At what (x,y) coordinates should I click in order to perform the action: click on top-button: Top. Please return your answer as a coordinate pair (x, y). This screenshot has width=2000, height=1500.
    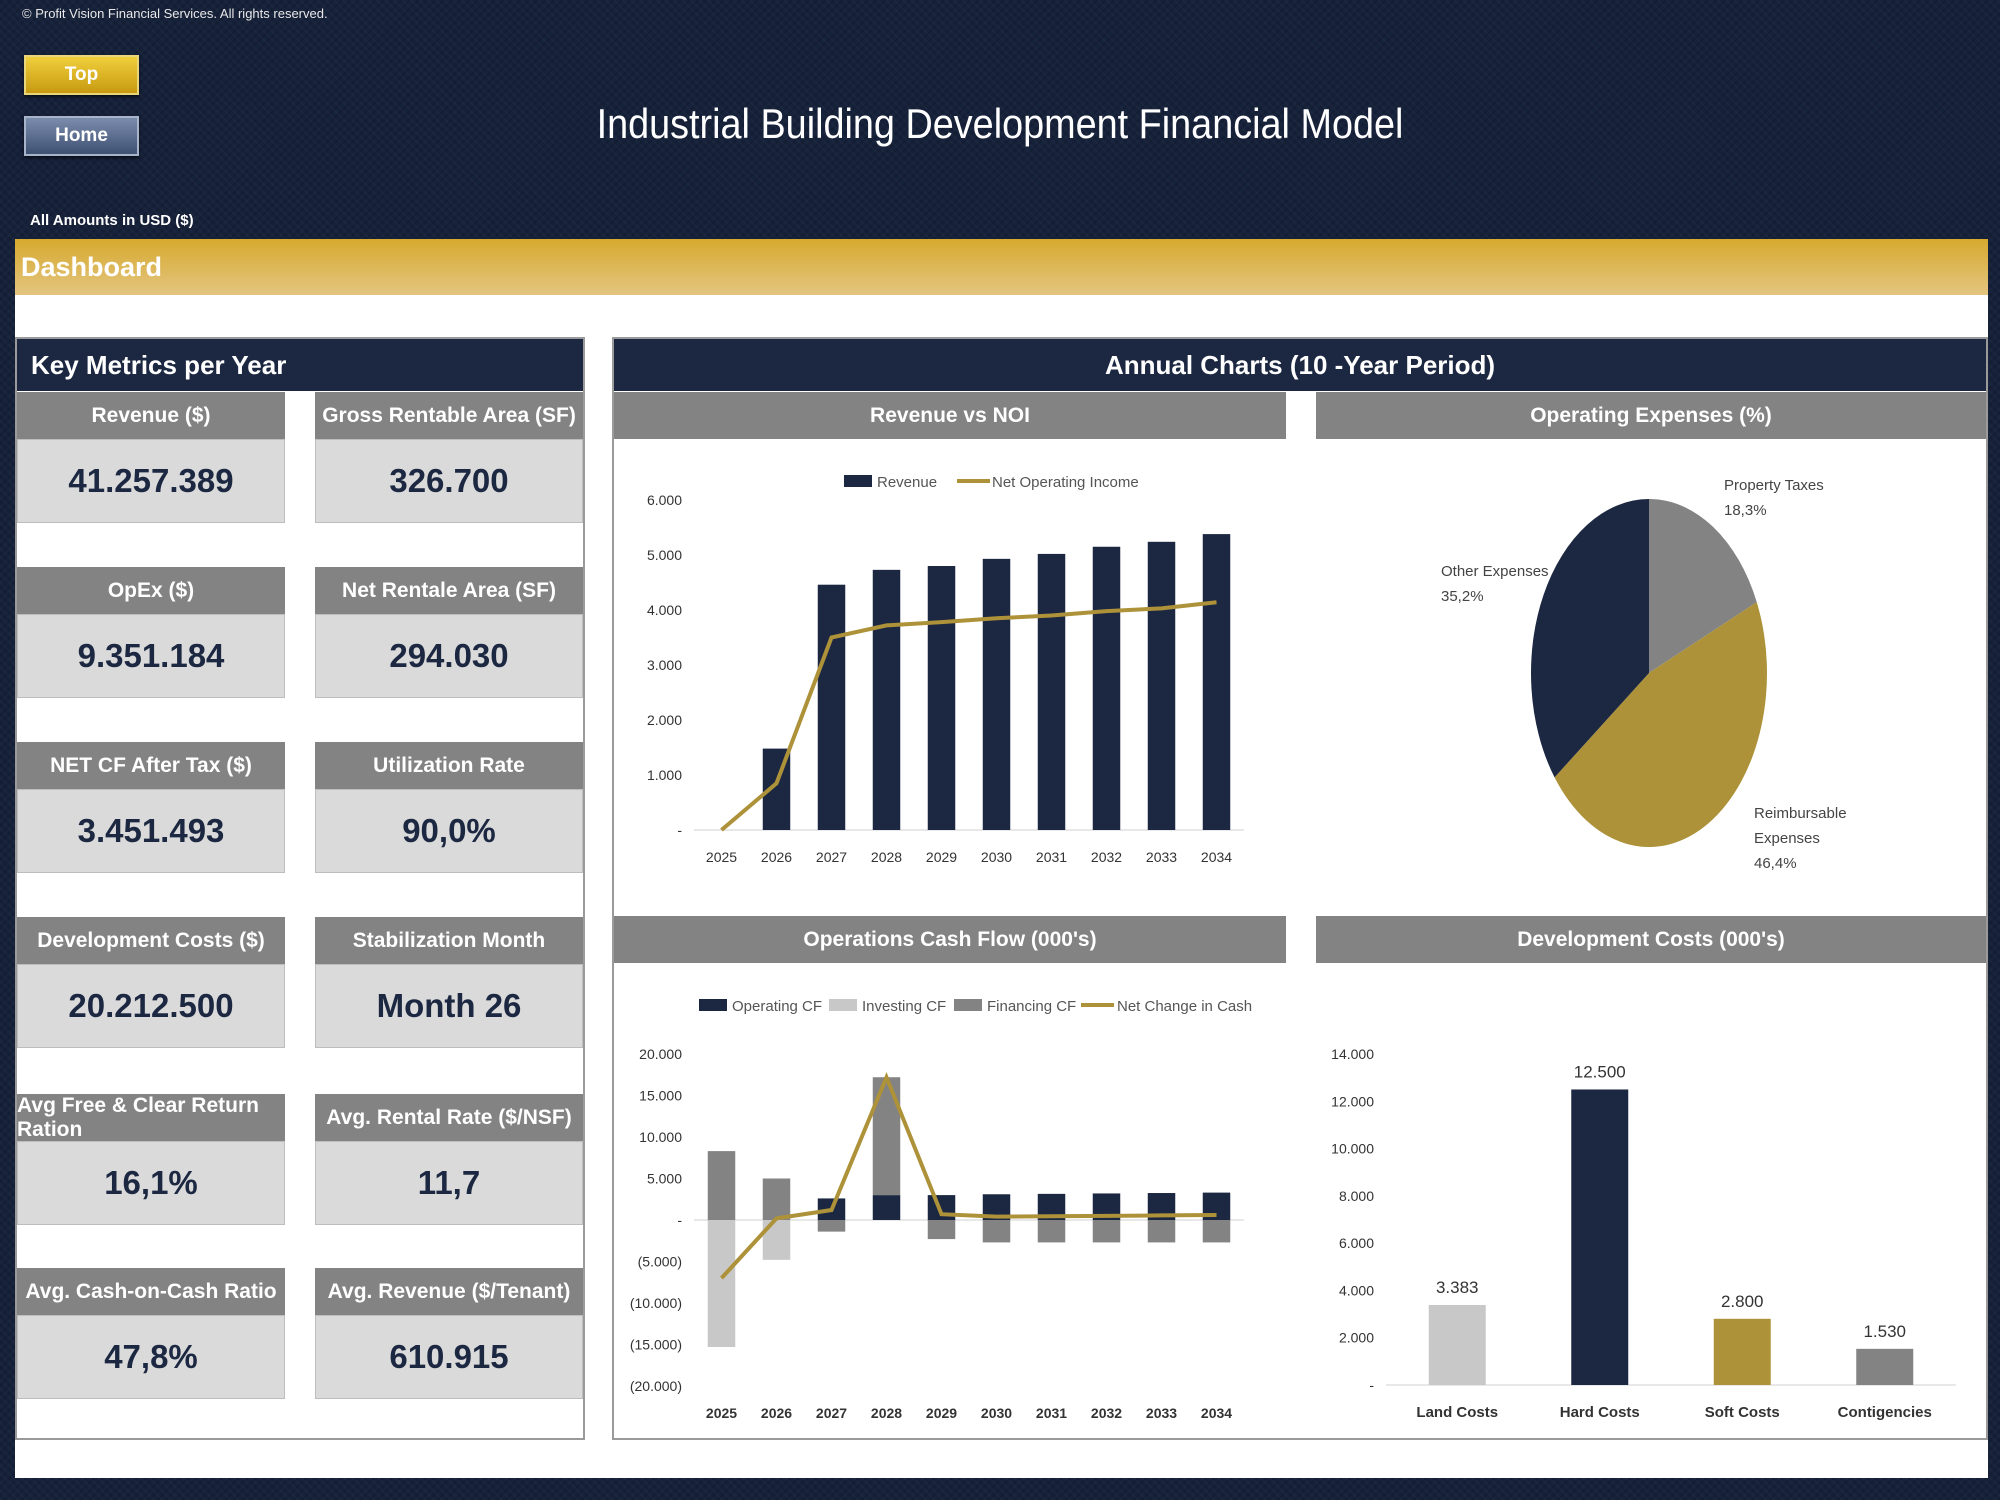
    Looking at the image, I should click on (81, 75).